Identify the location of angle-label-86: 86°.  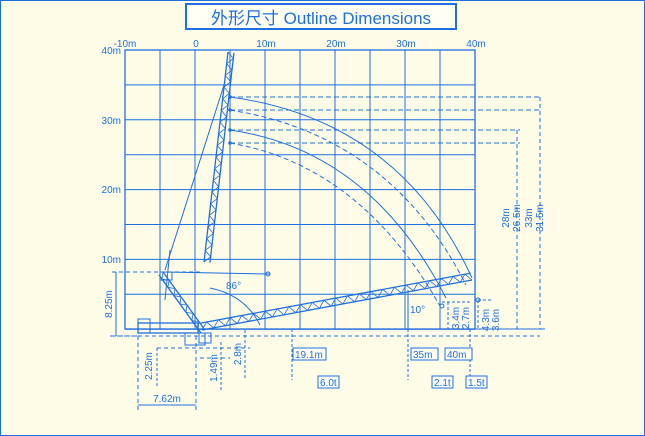
(233, 286).